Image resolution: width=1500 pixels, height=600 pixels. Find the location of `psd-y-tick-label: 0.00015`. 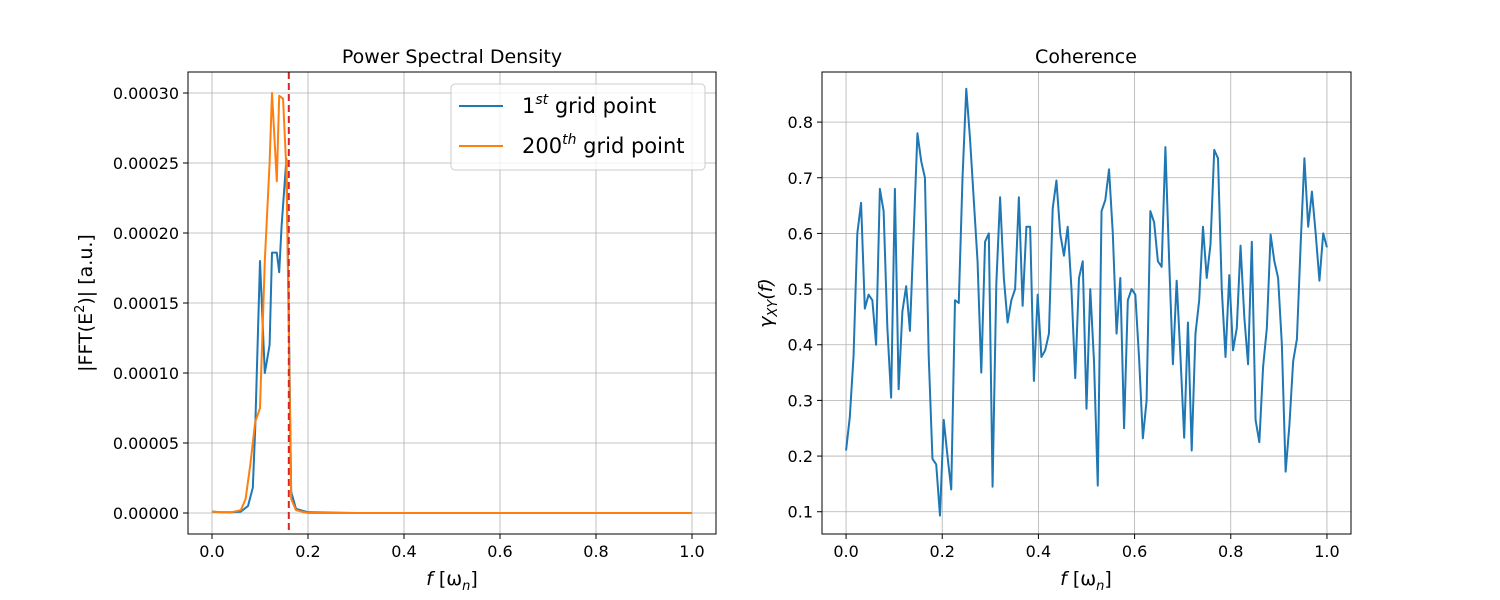

psd-y-tick-label: 0.00015 is located at coordinates (146, 303).